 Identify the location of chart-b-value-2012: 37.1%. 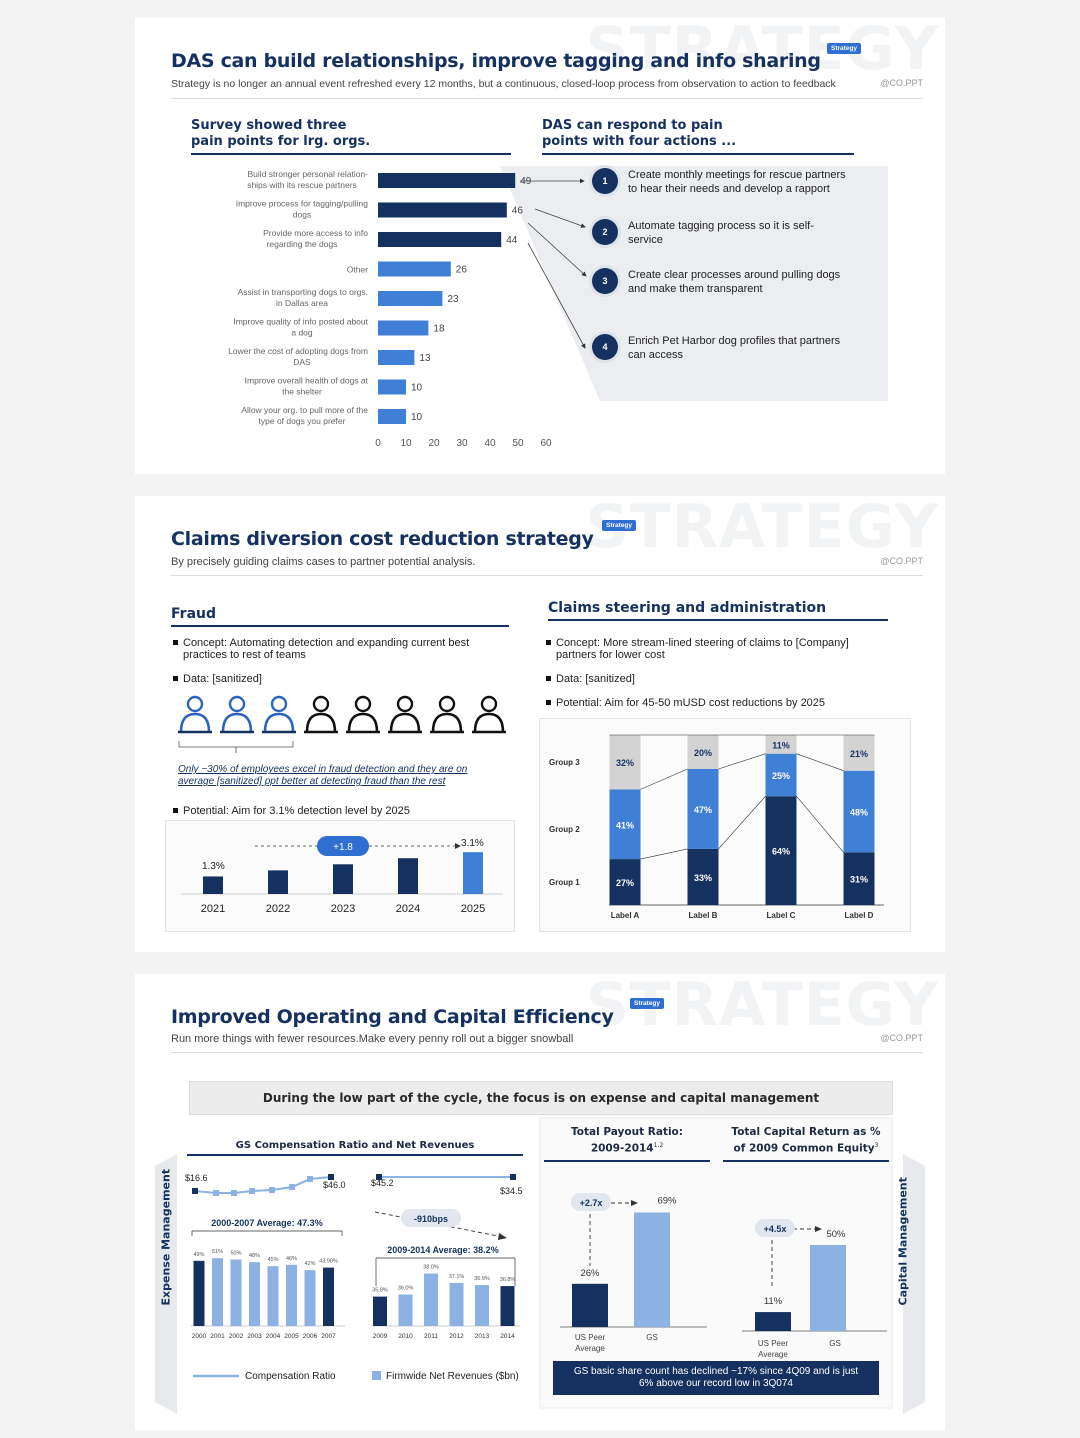
(457, 1277).